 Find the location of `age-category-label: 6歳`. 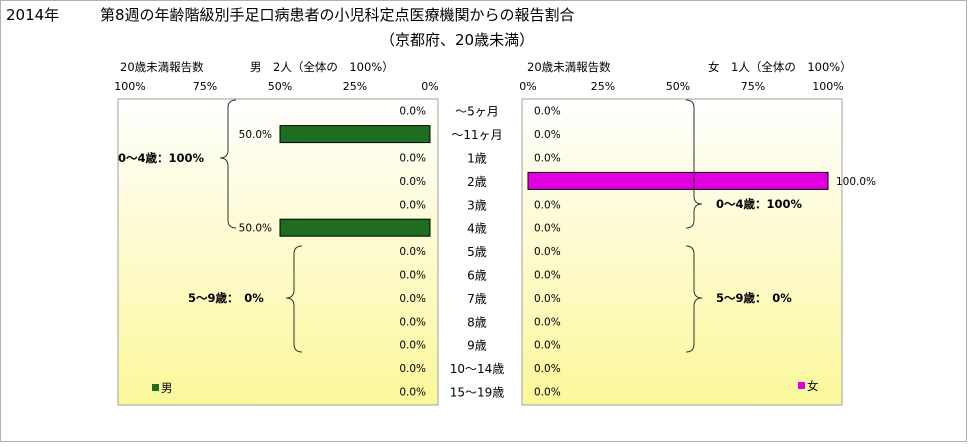

age-category-label: 6歳 is located at coordinates (477, 276).